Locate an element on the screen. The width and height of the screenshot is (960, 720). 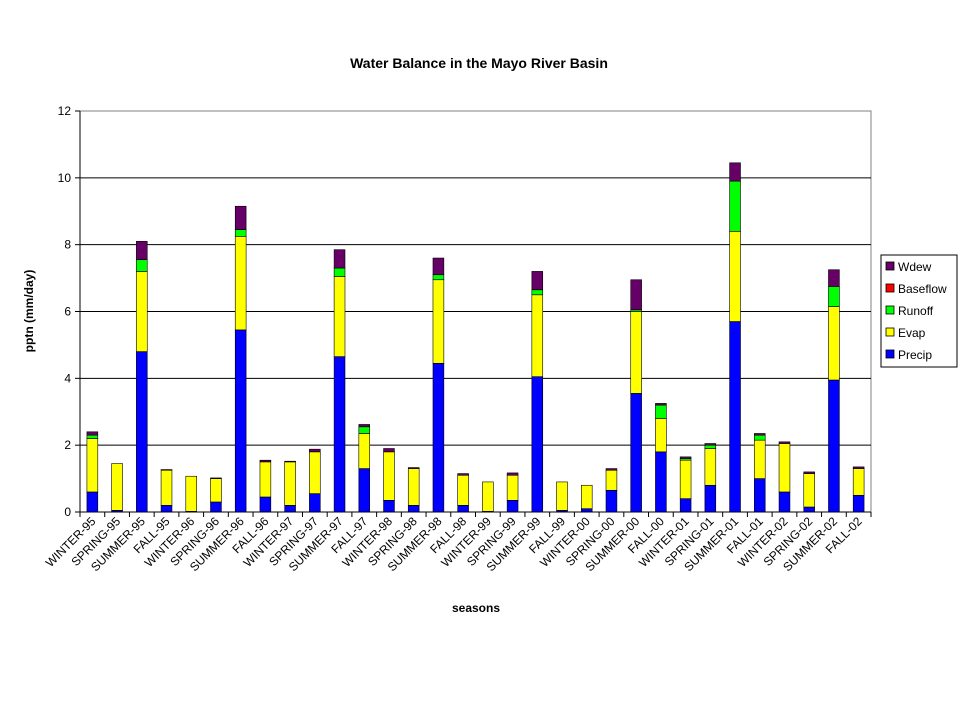
legend-label-wdew: Wdew is located at coordinates (915, 267).